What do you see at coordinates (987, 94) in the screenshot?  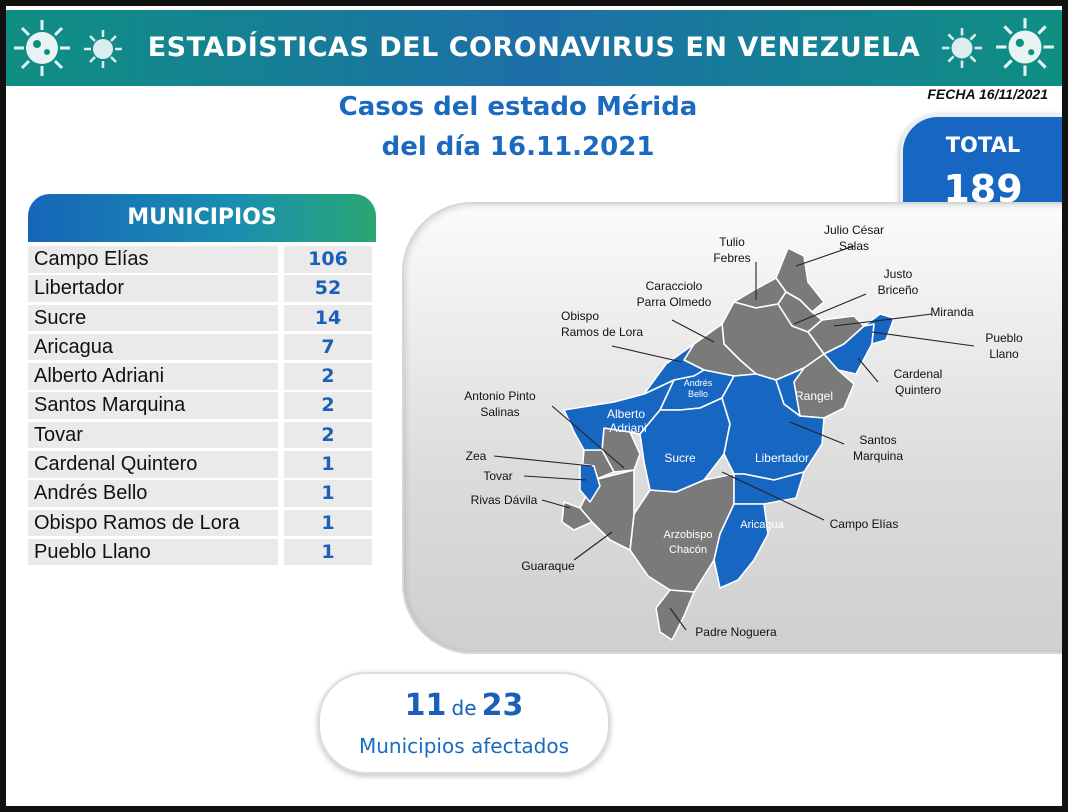 I see `date-label: FECHA 16/11/2021` at bounding box center [987, 94].